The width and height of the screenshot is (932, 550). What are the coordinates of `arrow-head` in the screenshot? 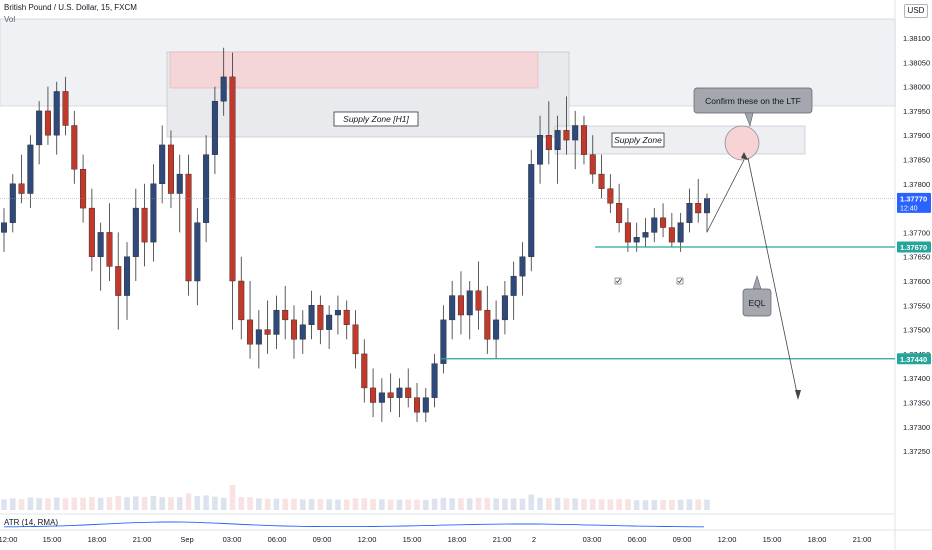 It's located at (798, 395).